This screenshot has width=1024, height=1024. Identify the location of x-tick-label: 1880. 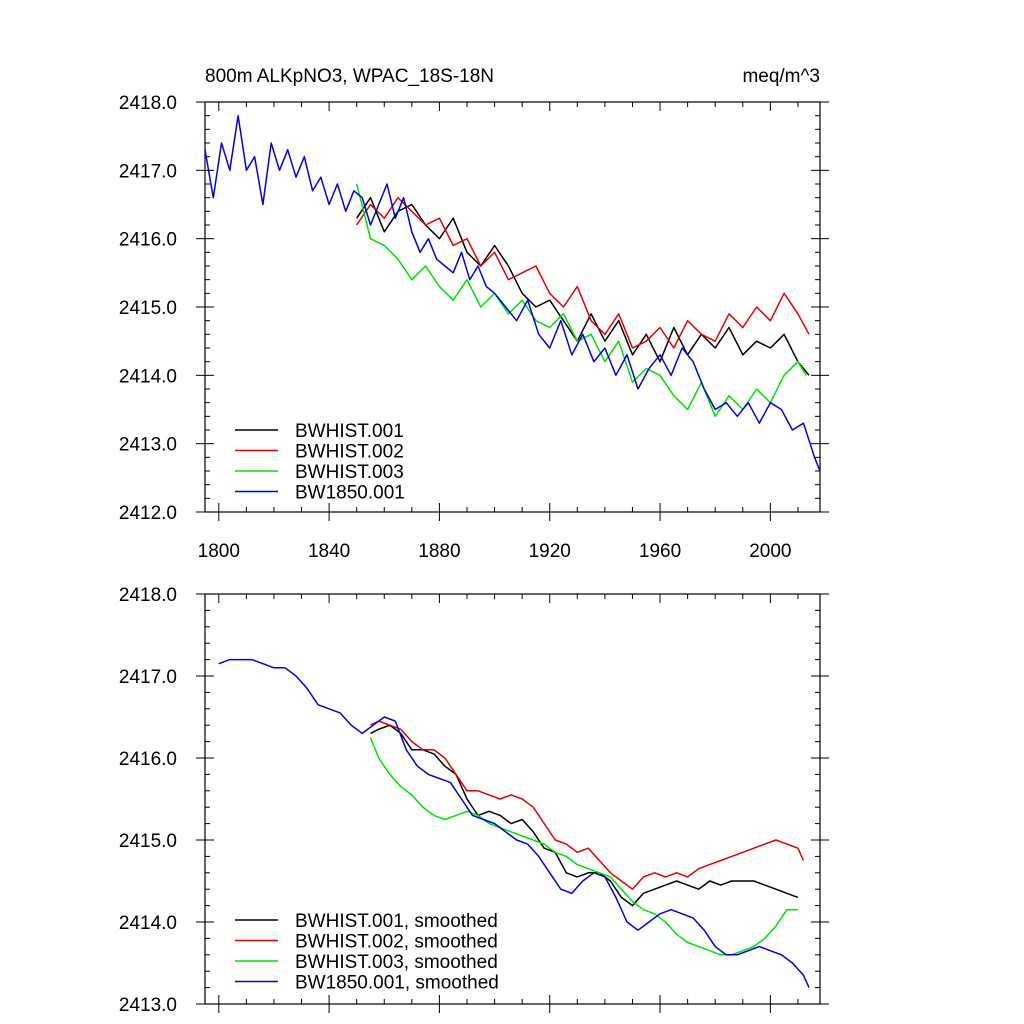
(439, 551).